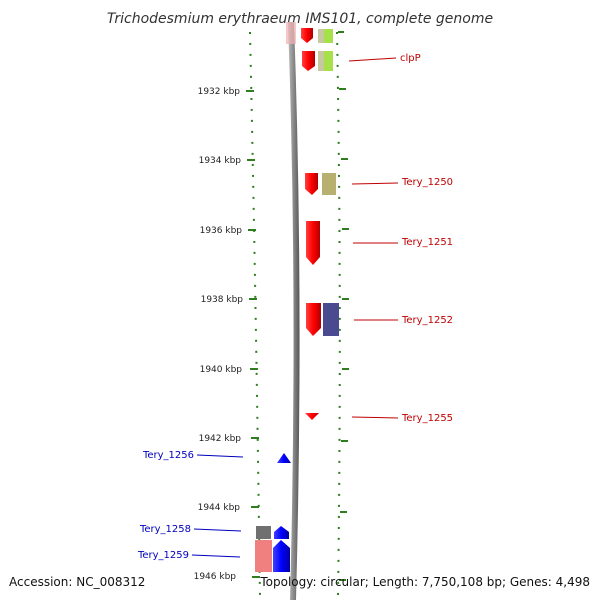 The image size is (600, 600). What do you see at coordinates (343, 306) in the screenshot?
I see `right-ticks` at bounding box center [343, 306].